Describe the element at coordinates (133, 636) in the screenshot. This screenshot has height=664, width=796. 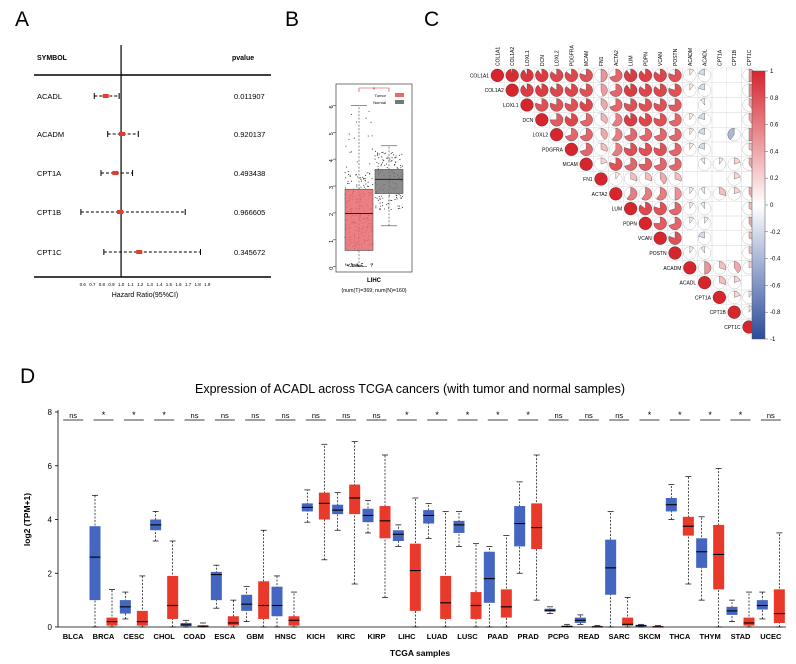
I see `pancancer-category-label: CESC` at that location.